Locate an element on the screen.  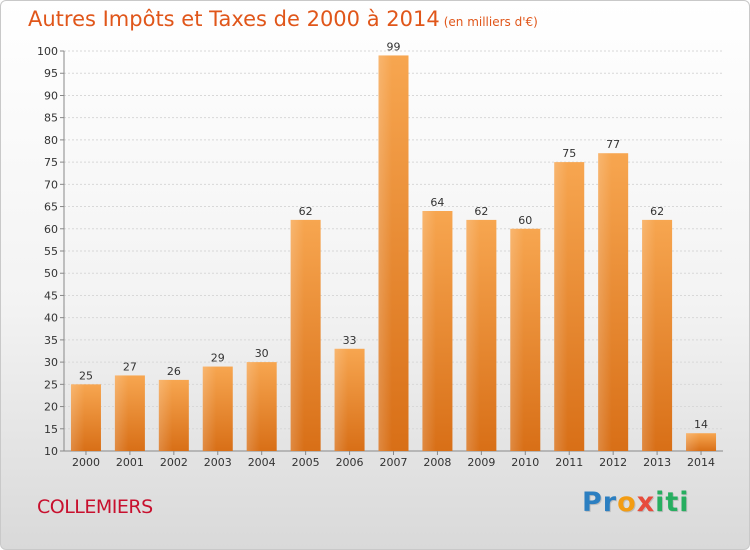
x-tick-label: 2009 is located at coordinates (481, 462).